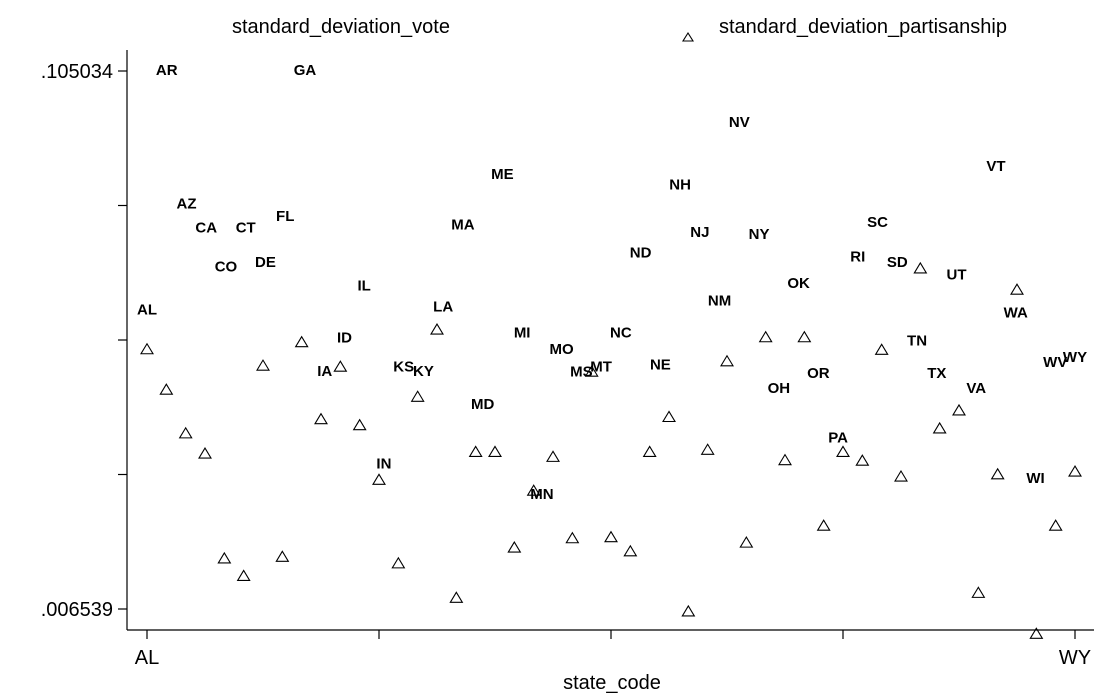 The height and width of the screenshot is (696, 1099). Describe the element at coordinates (147, 309) in the screenshot. I see `vote-point-label: AL` at that location.